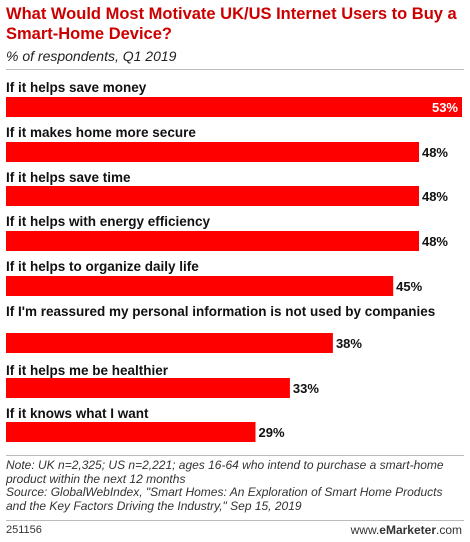 The height and width of the screenshot is (542, 470). Describe the element at coordinates (272, 432) in the screenshot. I see `value-label: 29%` at that location.